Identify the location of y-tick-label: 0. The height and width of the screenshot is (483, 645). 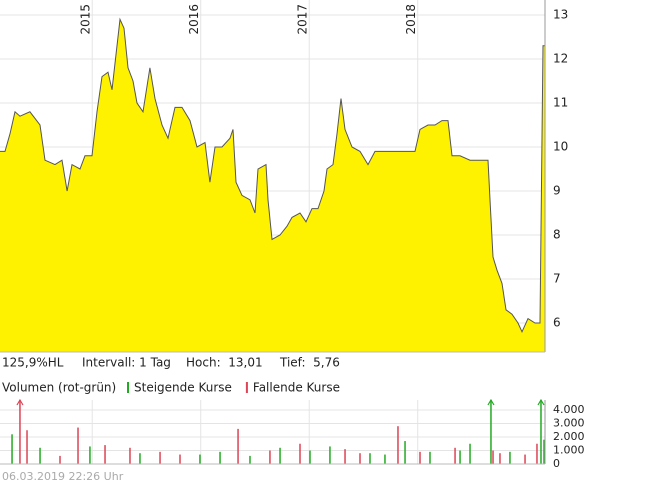
(556, 463).